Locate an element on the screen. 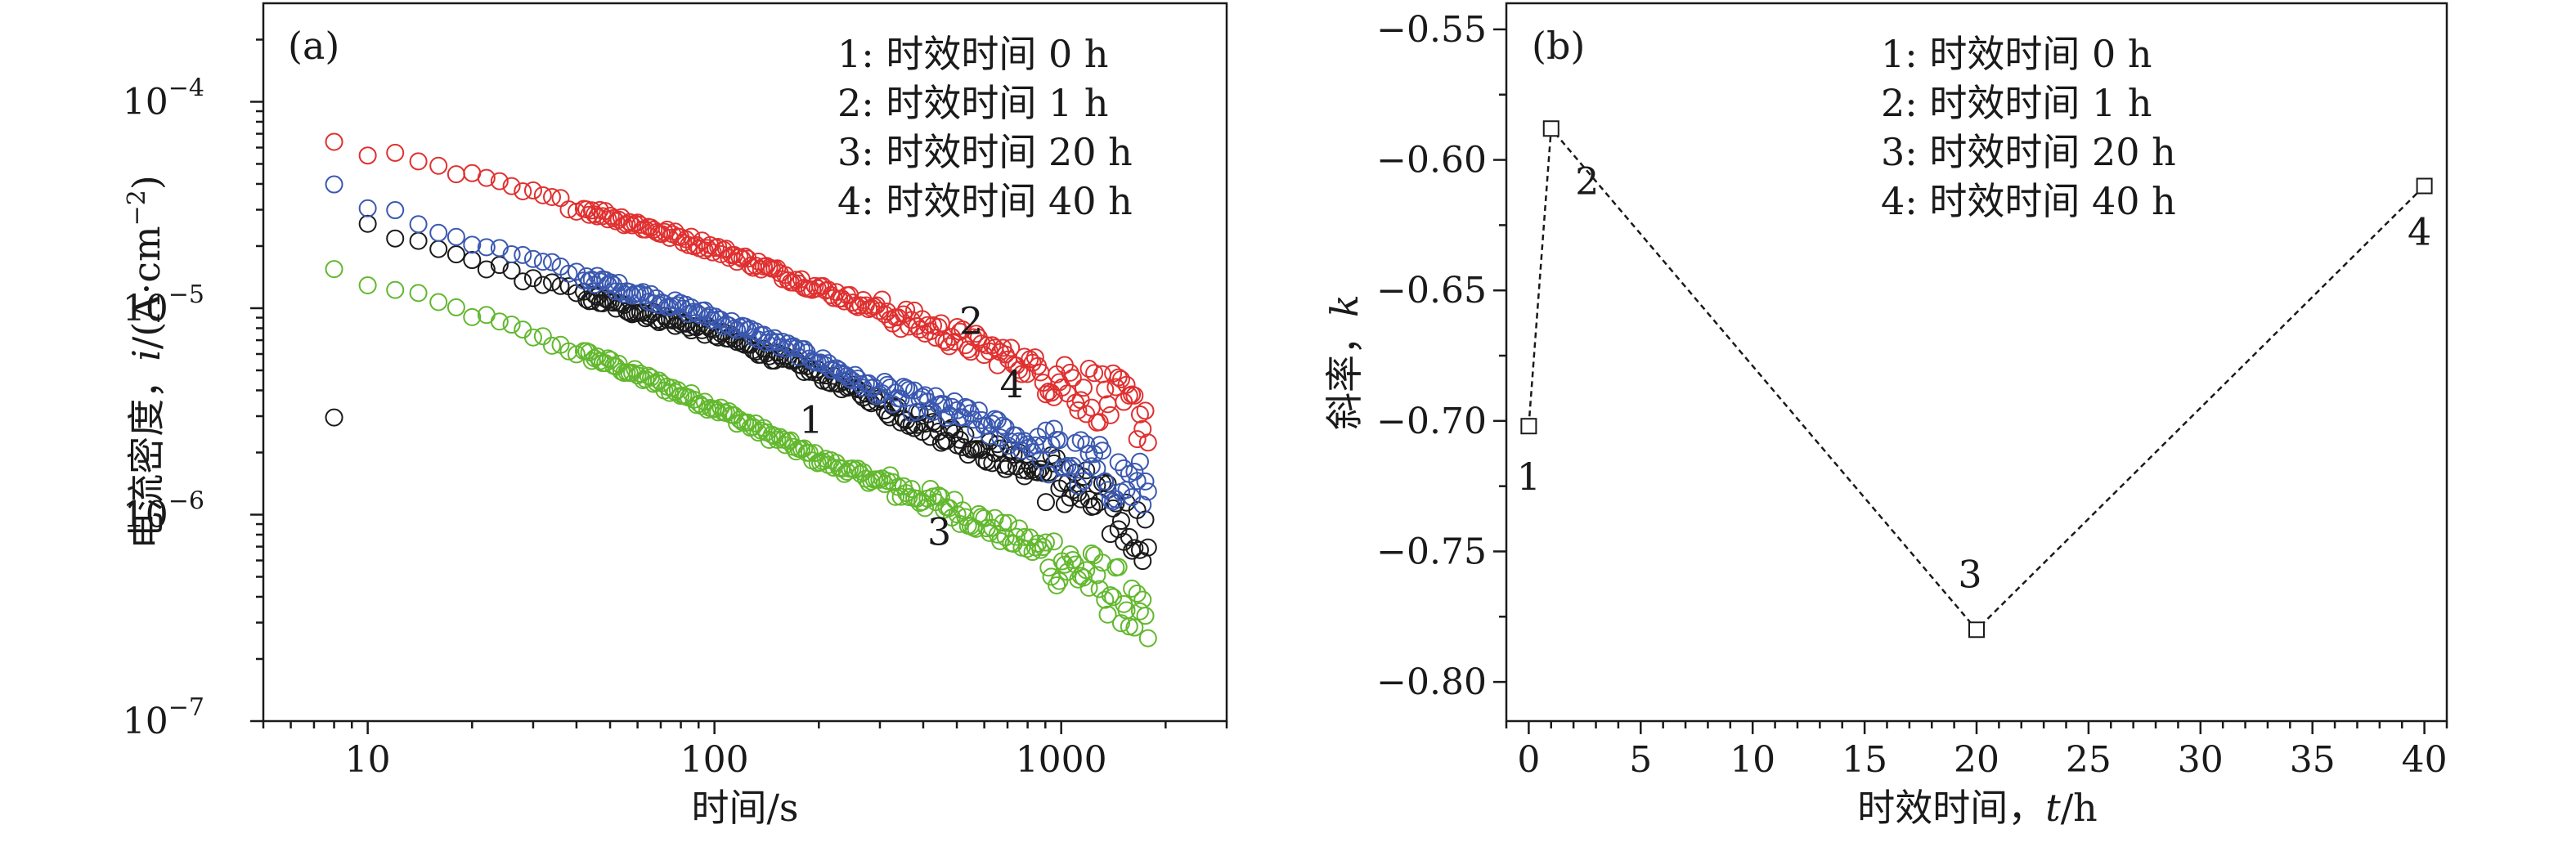 The image size is (2576, 847). y-tick-label: 10−5 is located at coordinates (164, 304).